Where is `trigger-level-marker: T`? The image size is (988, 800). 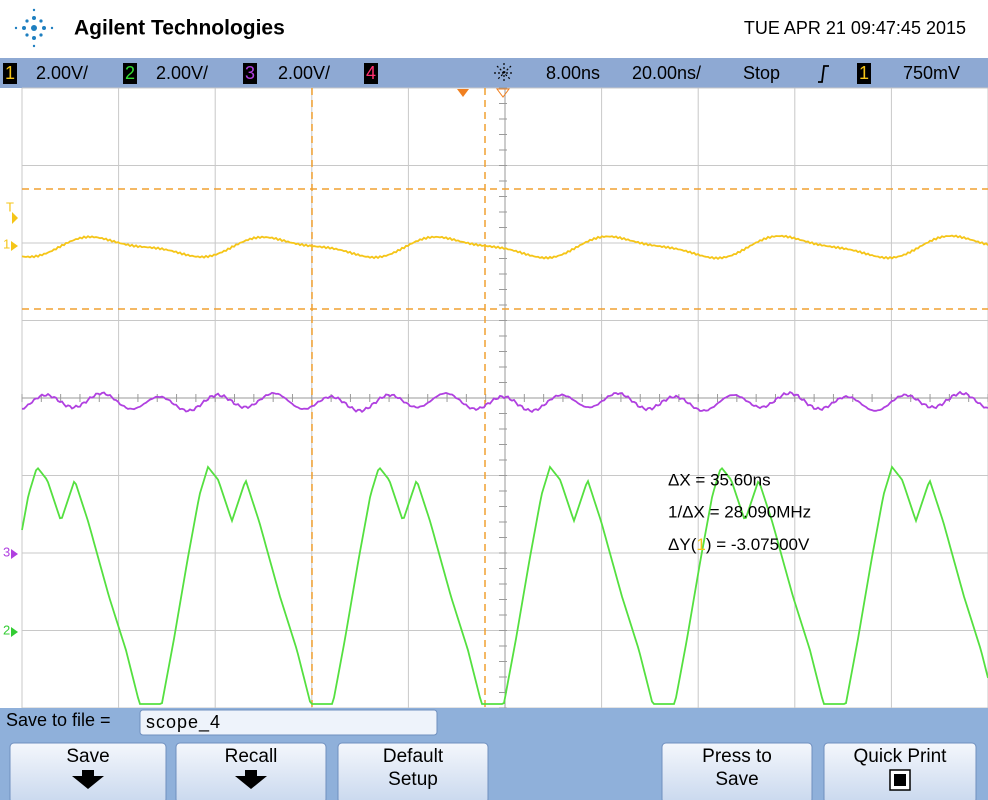 trigger-level-marker: T is located at coordinates (10, 206).